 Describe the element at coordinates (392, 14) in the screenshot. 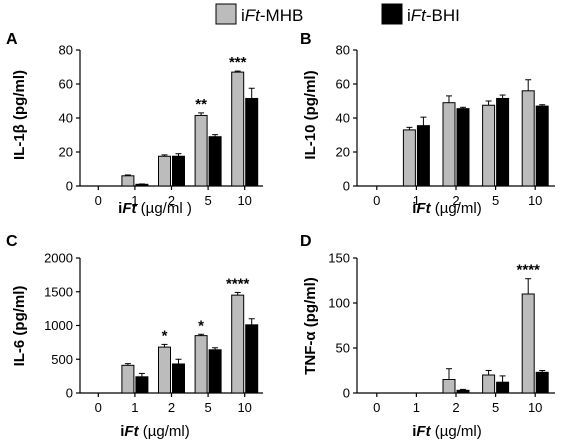

I see `legend-swatch-bhi` at that location.